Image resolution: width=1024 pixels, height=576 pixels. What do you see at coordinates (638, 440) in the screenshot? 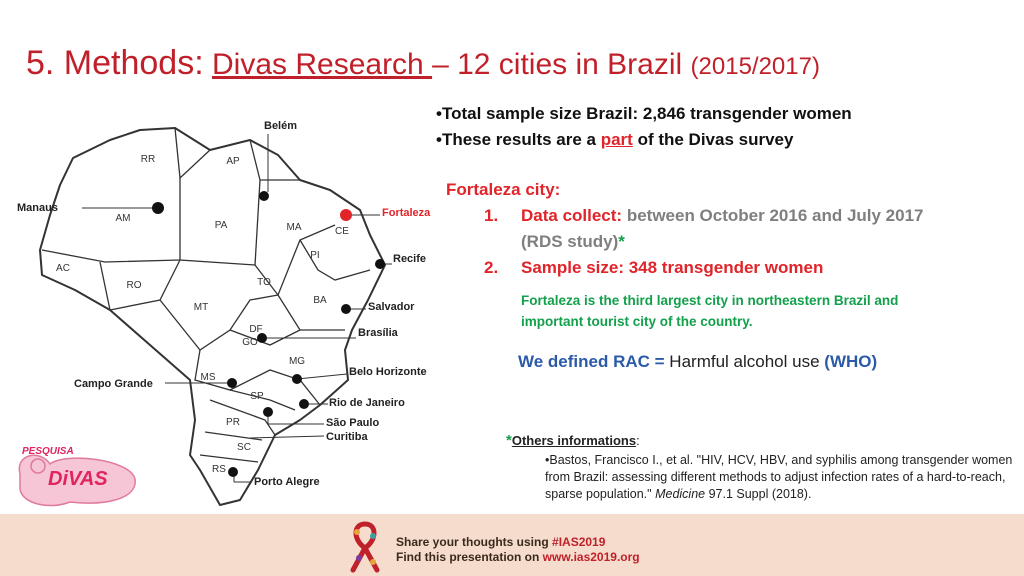
I see `other-colon: :` at bounding box center [638, 440].